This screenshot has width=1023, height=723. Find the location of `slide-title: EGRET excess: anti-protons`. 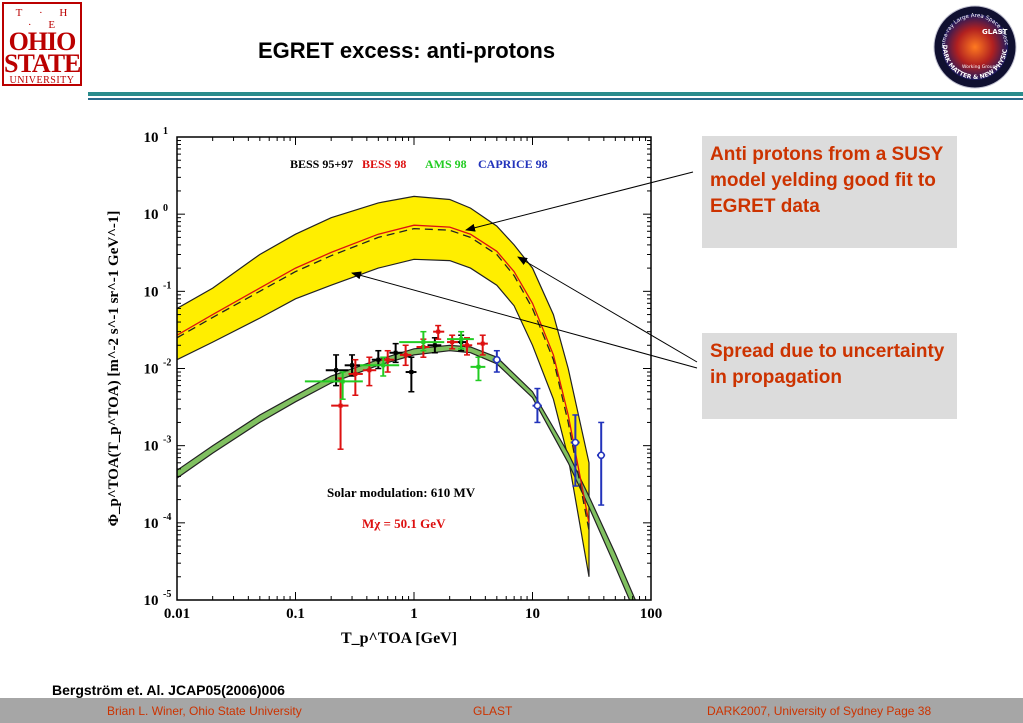

slide-title: EGRET excess: anti-protons is located at coordinates (407, 50).